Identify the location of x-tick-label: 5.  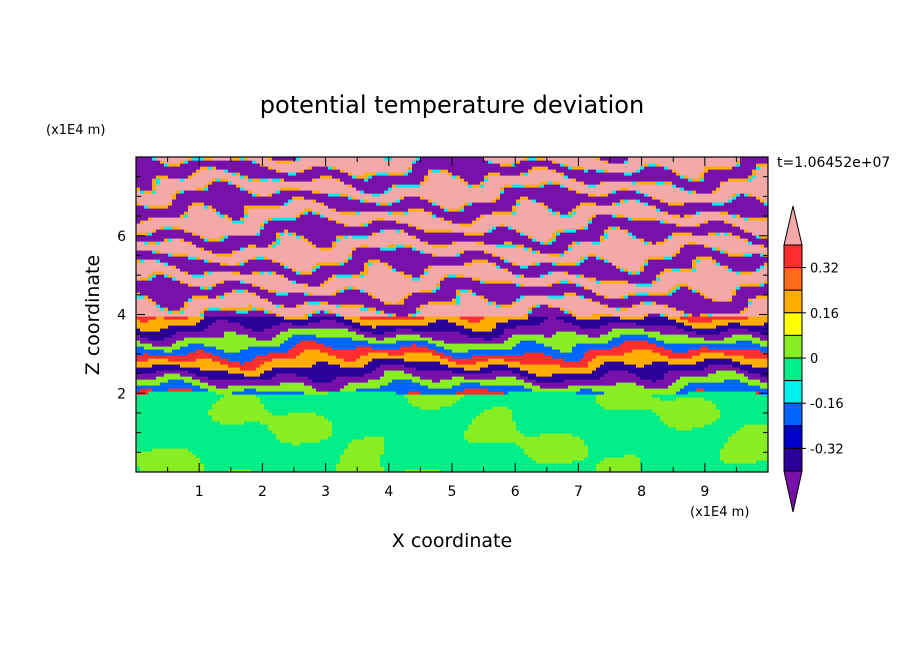
(452, 492).